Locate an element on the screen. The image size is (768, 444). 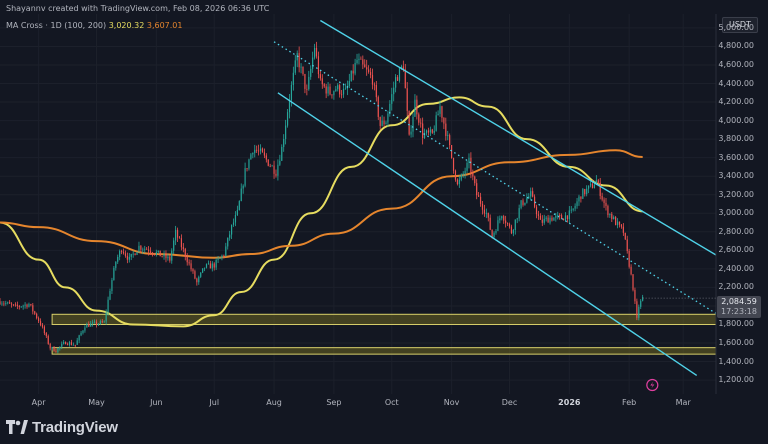
quote-unit-badge: USDT is located at coordinates (740, 25).